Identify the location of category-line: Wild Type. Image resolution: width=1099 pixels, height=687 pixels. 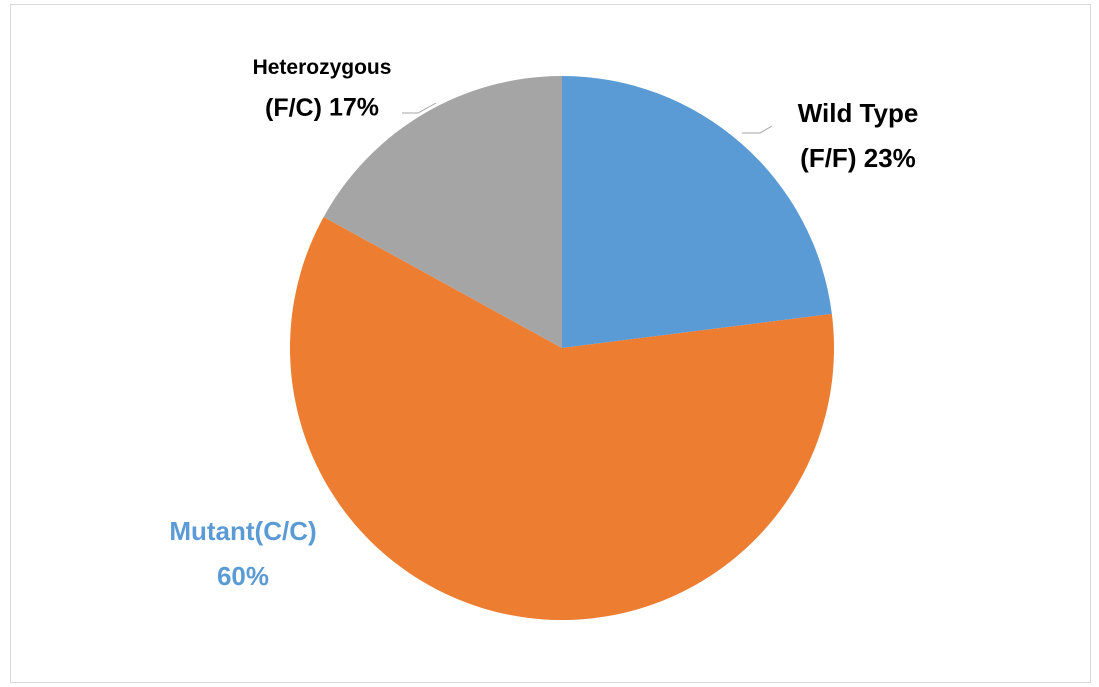
(858, 113).